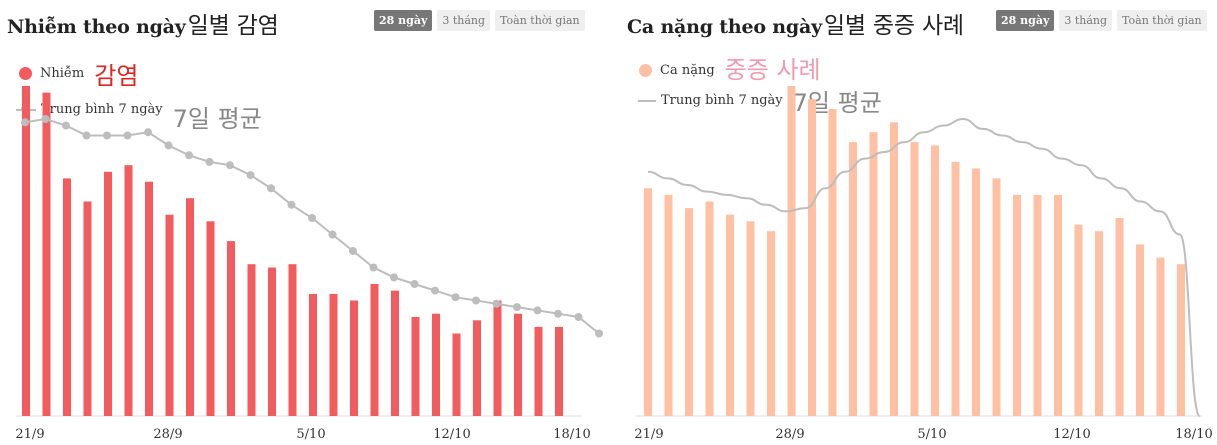  I want to click on severe-legend-line: Trung bình 7 ngày 7일 평균, so click(760, 100).